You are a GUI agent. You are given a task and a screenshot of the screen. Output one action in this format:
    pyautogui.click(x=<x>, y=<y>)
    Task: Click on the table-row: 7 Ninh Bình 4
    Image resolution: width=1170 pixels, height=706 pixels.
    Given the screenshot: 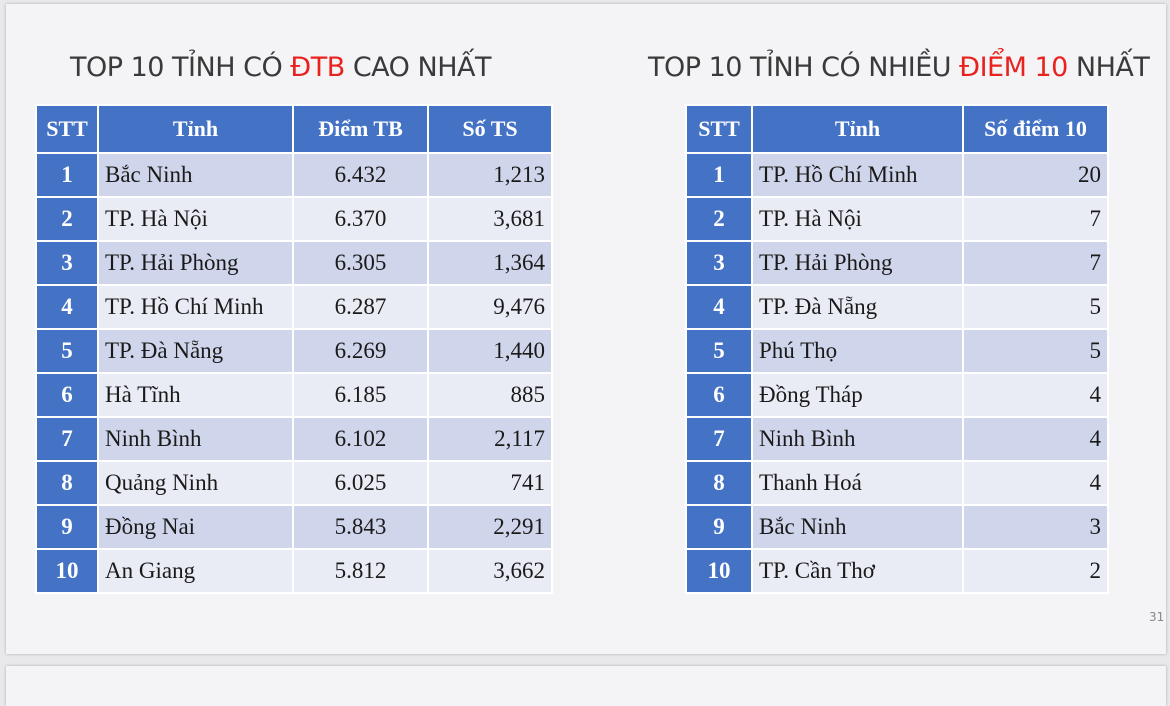 What is the action you would take?
    pyautogui.click(x=897, y=439)
    